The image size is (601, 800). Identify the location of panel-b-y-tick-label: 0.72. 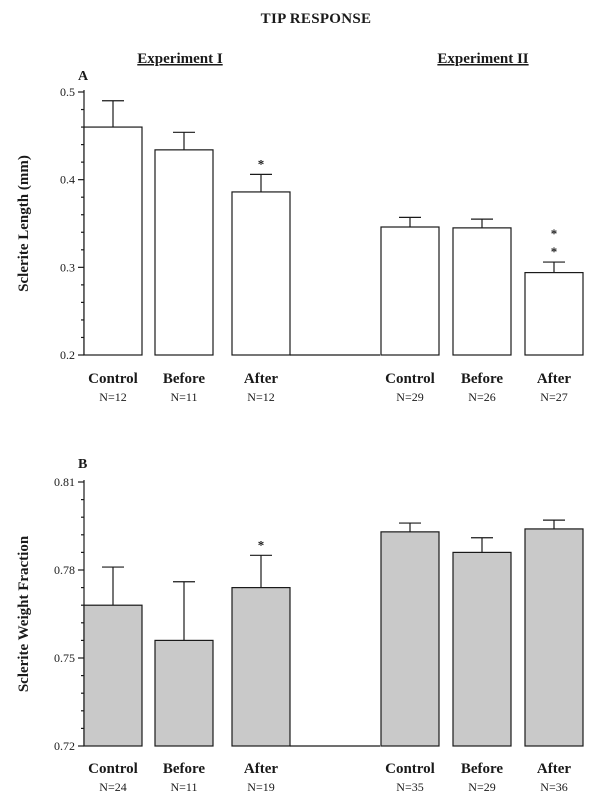
(64, 746).